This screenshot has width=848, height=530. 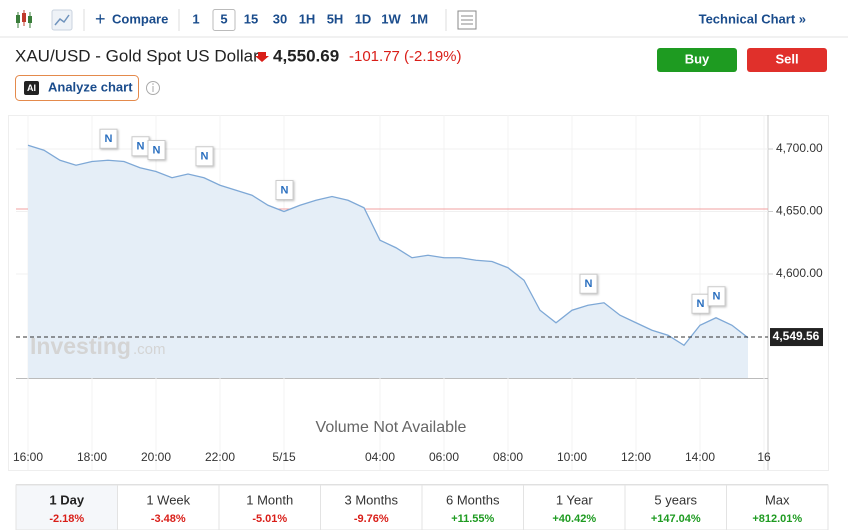 I want to click on sell-bg, so click(x=787, y=60).